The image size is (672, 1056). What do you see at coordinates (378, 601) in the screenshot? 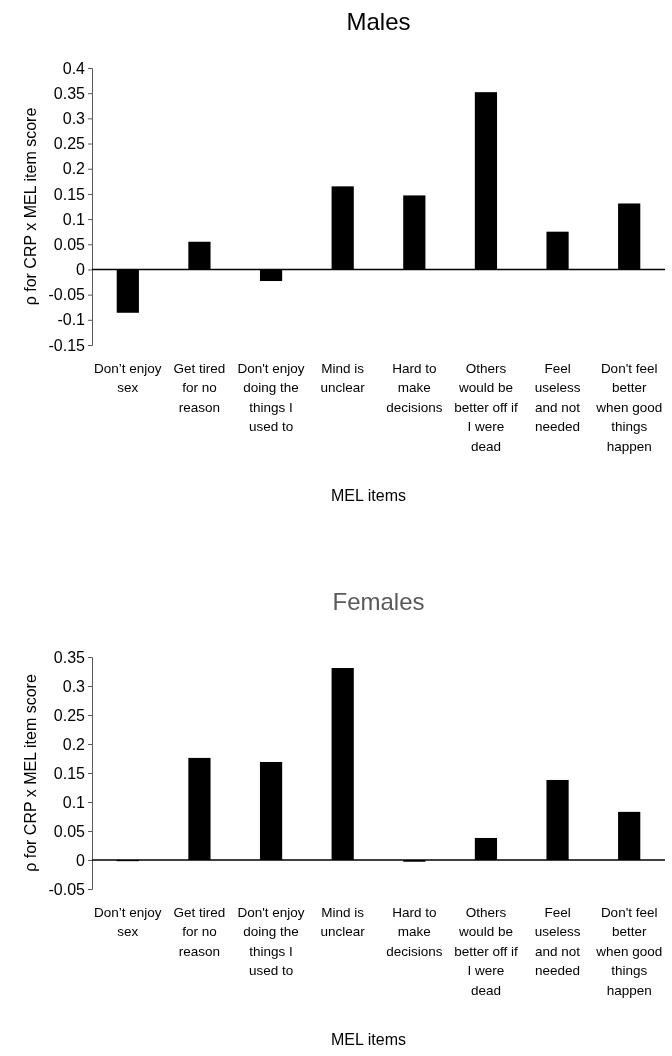
I see `chart-title: Females` at bounding box center [378, 601].